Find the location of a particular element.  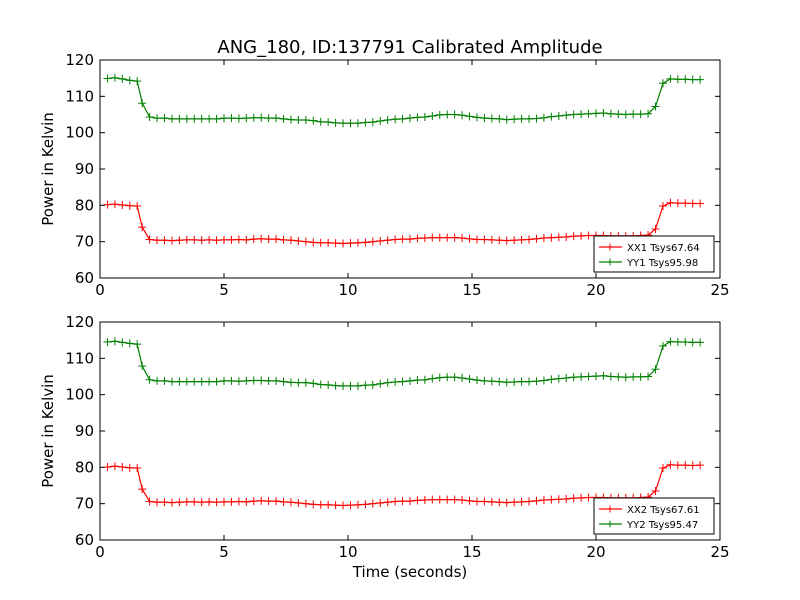

chart-title: ANG_180, ID:137791 Calibrated Amplitude is located at coordinates (409, 47).